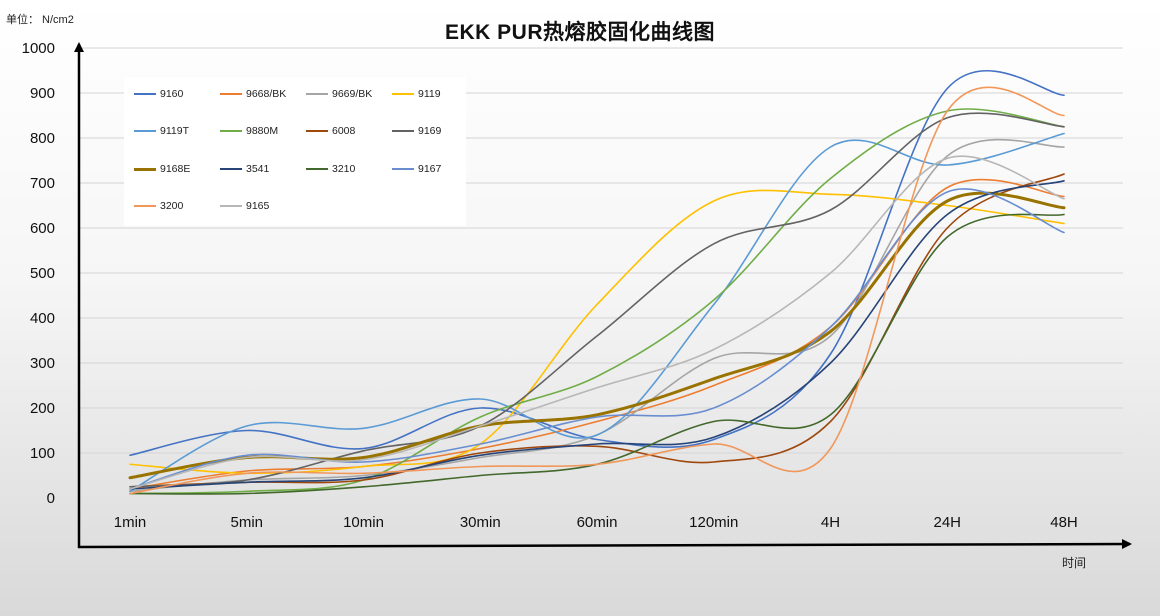  I want to click on legend-item: 9119T, so click(161, 131).